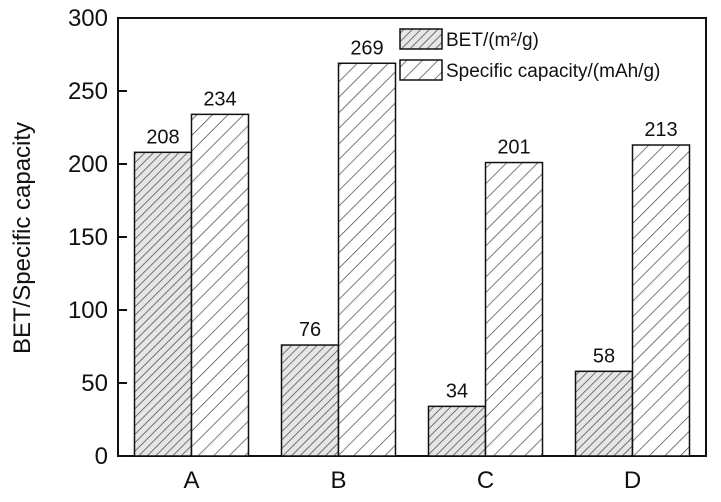  Describe the element at coordinates (94, 383) in the screenshot. I see `y-tick-label: 50` at that location.